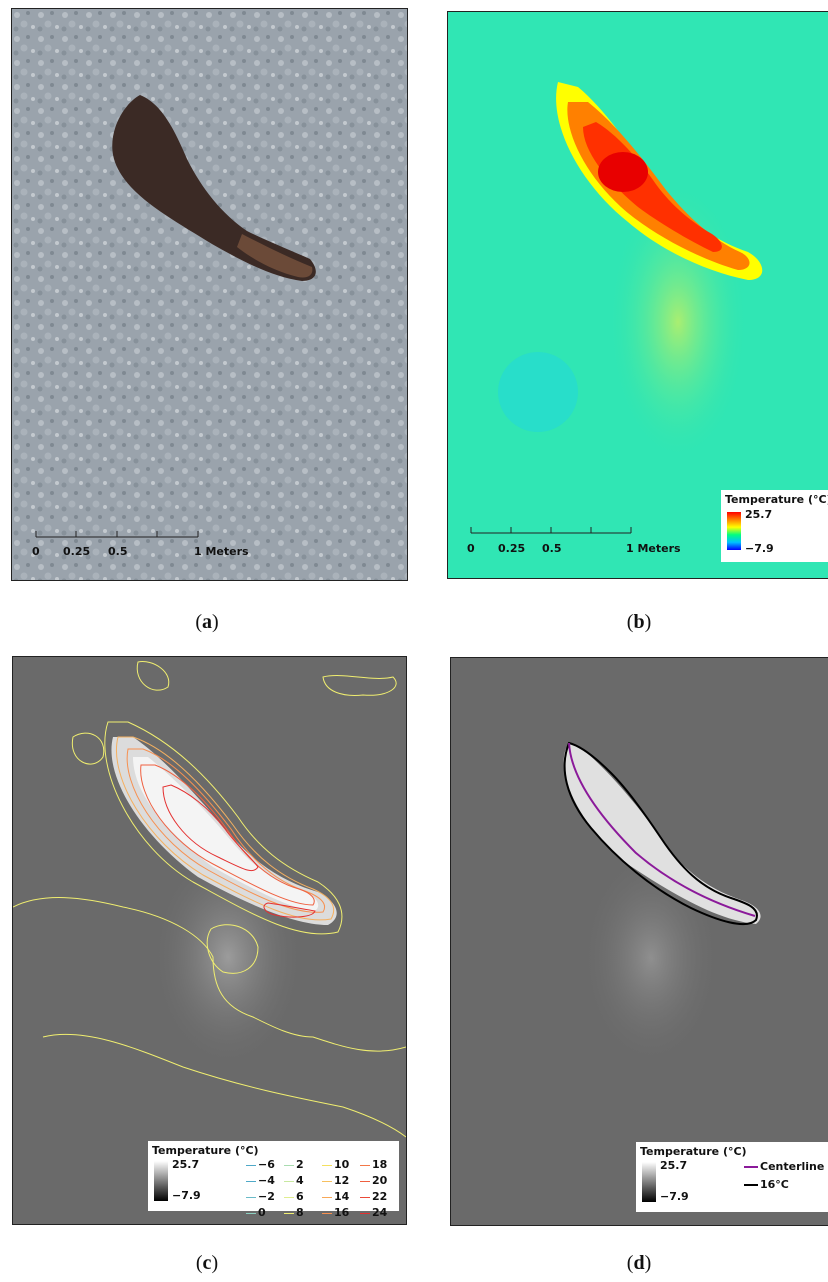  I want to click on contour-level-item: 14, so click(335, 1196).